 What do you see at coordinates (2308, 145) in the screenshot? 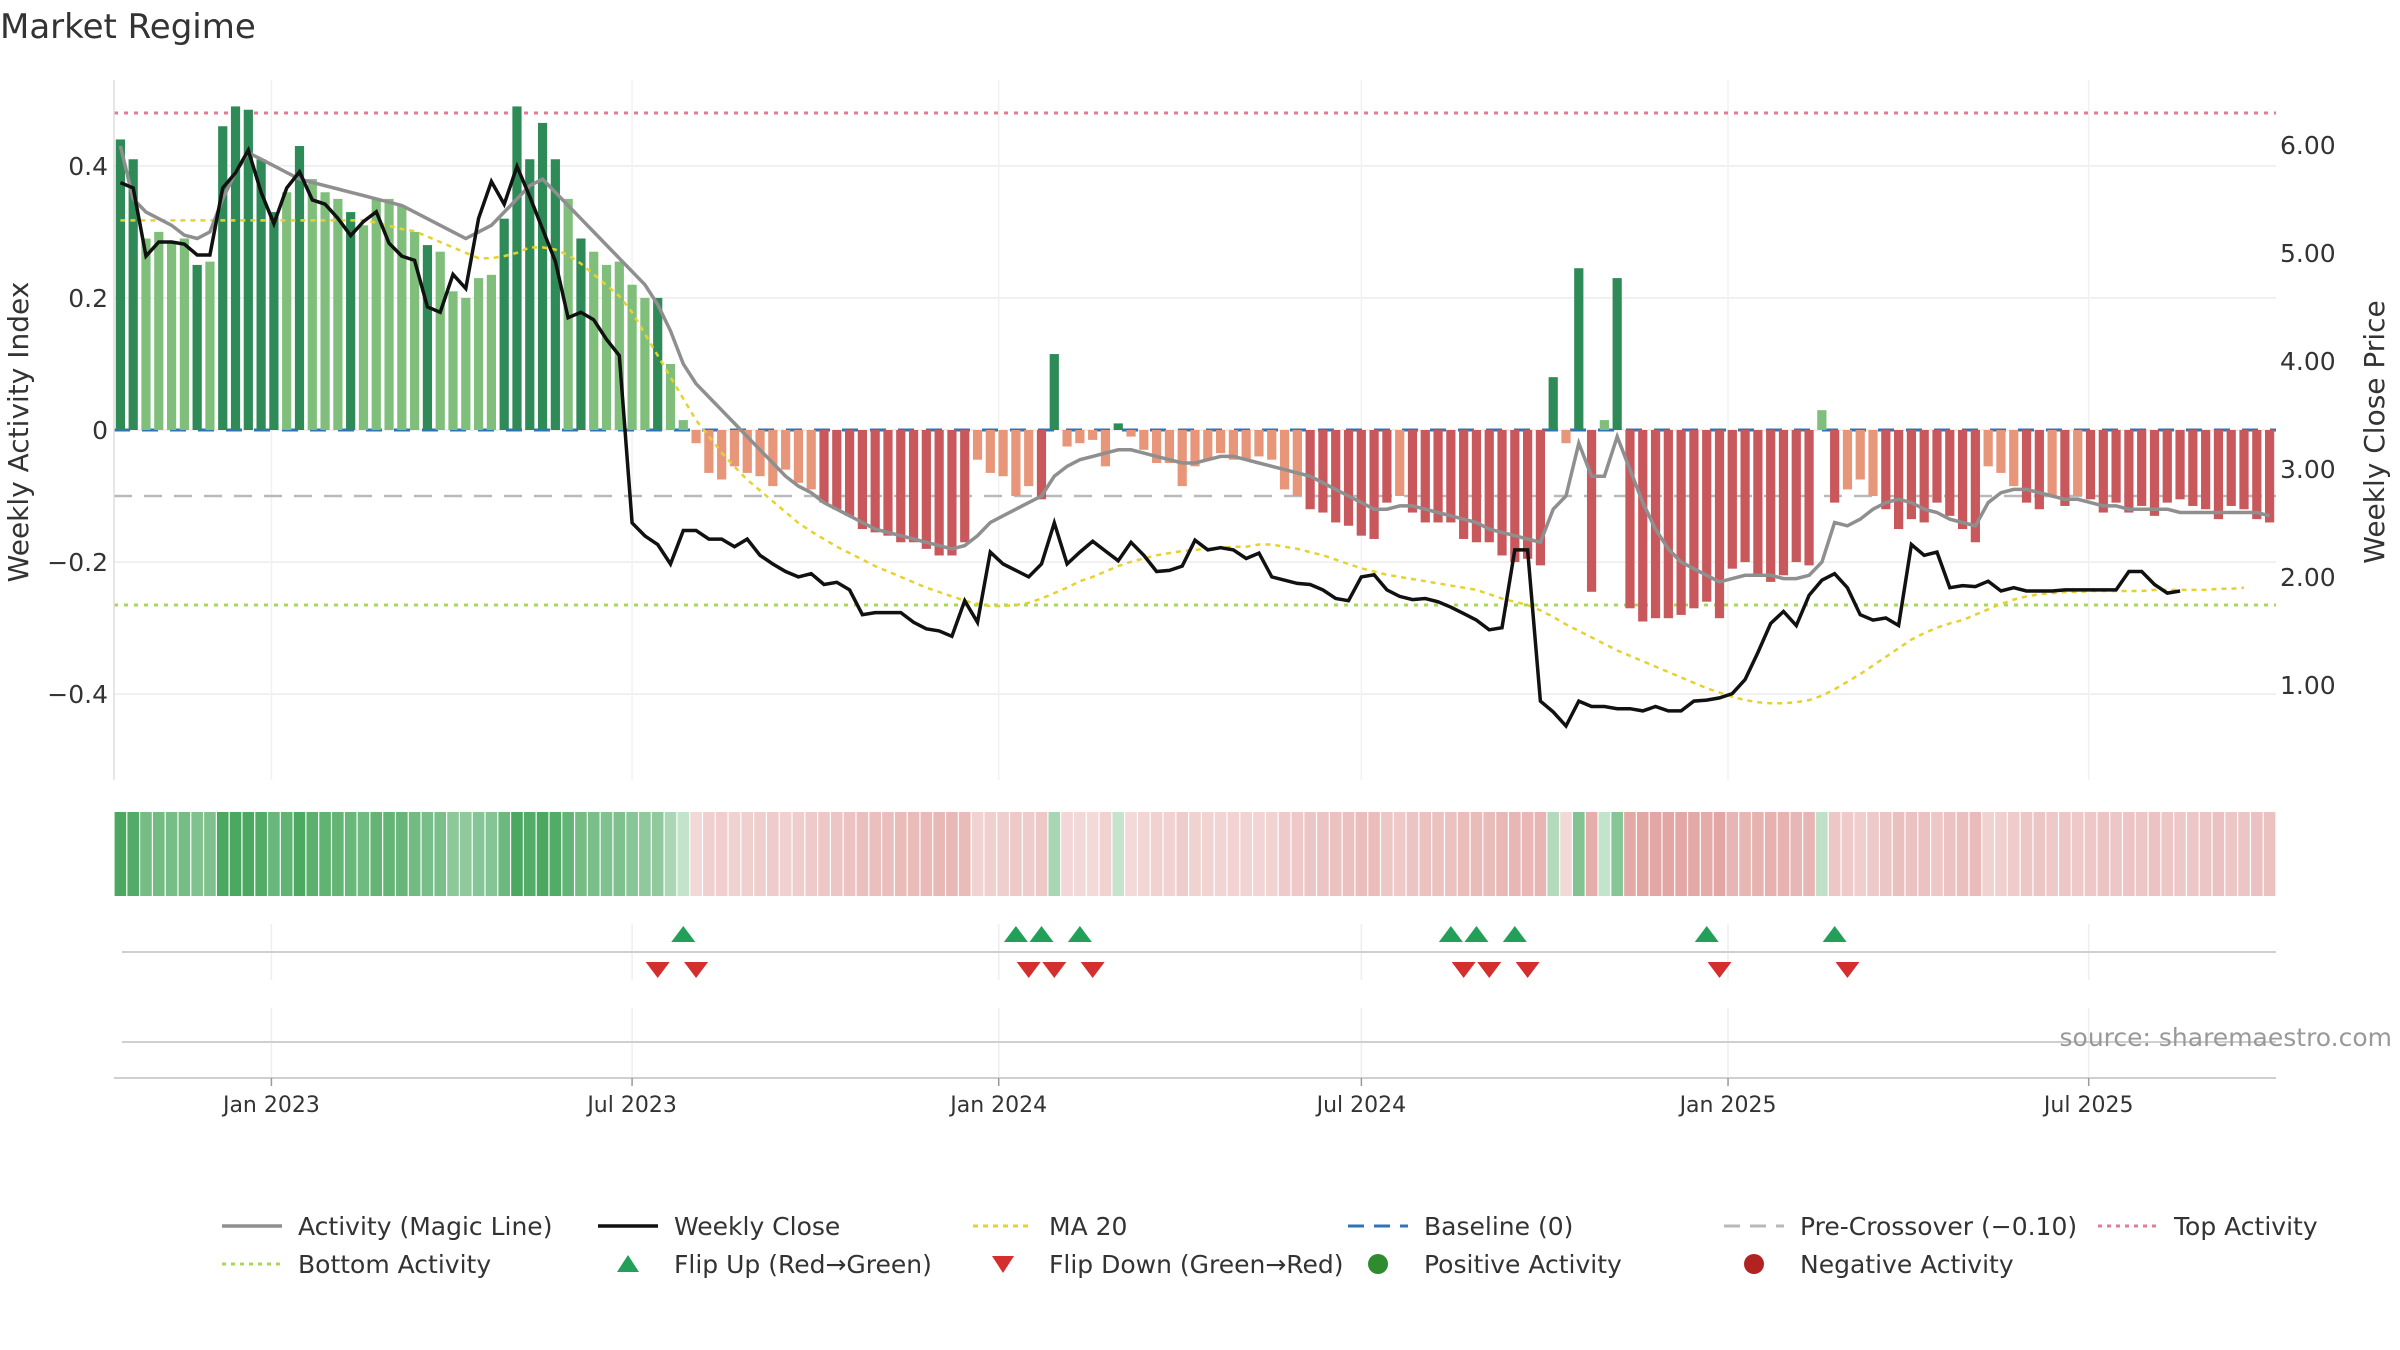
I see `y2-tick-label: 6.00` at bounding box center [2308, 145].